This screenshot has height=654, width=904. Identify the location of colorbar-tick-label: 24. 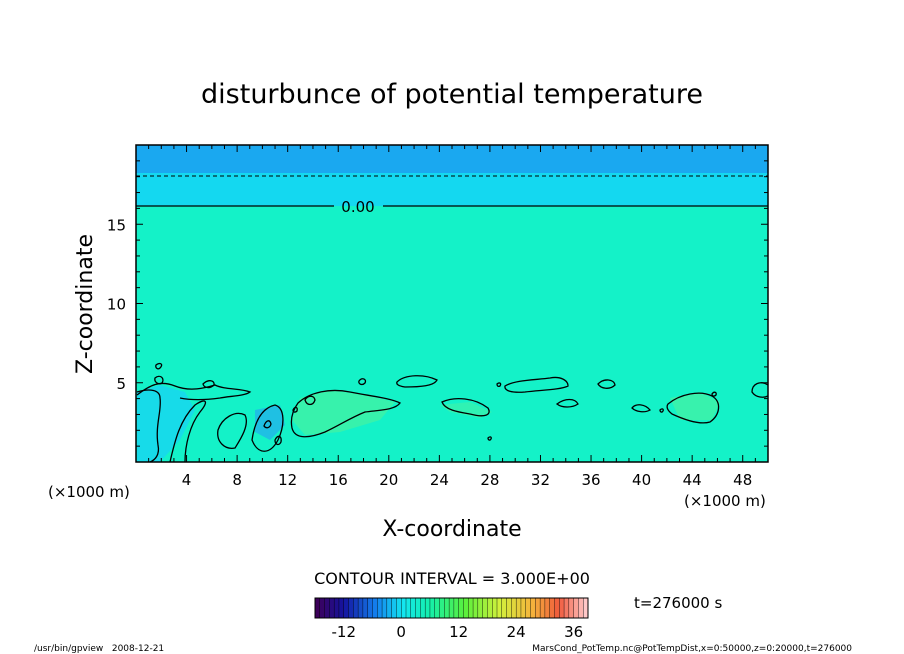
(516, 632).